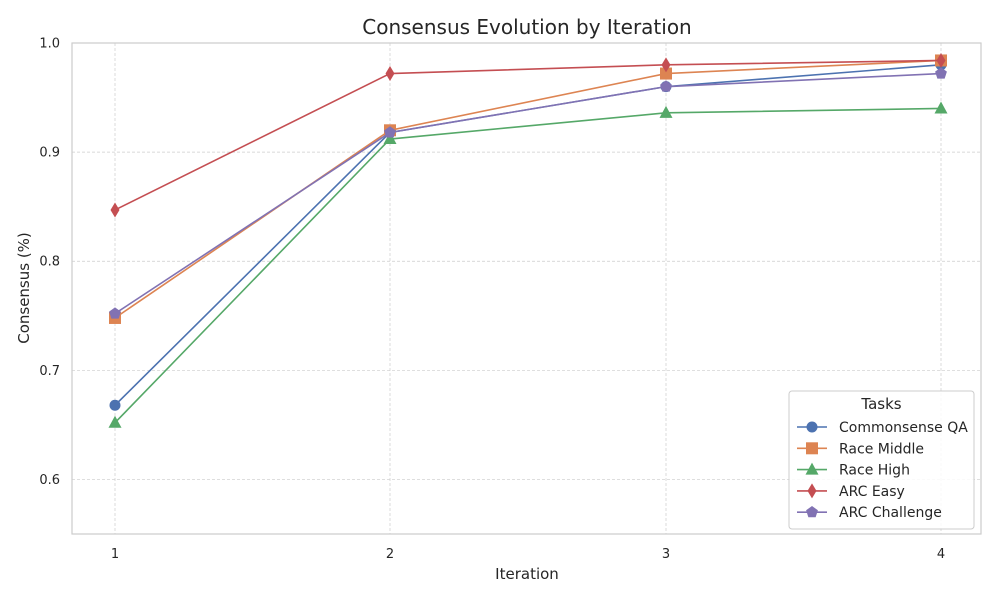  What do you see at coordinates (890, 513) in the screenshot?
I see `legend-label: ARC Challenge` at bounding box center [890, 513].